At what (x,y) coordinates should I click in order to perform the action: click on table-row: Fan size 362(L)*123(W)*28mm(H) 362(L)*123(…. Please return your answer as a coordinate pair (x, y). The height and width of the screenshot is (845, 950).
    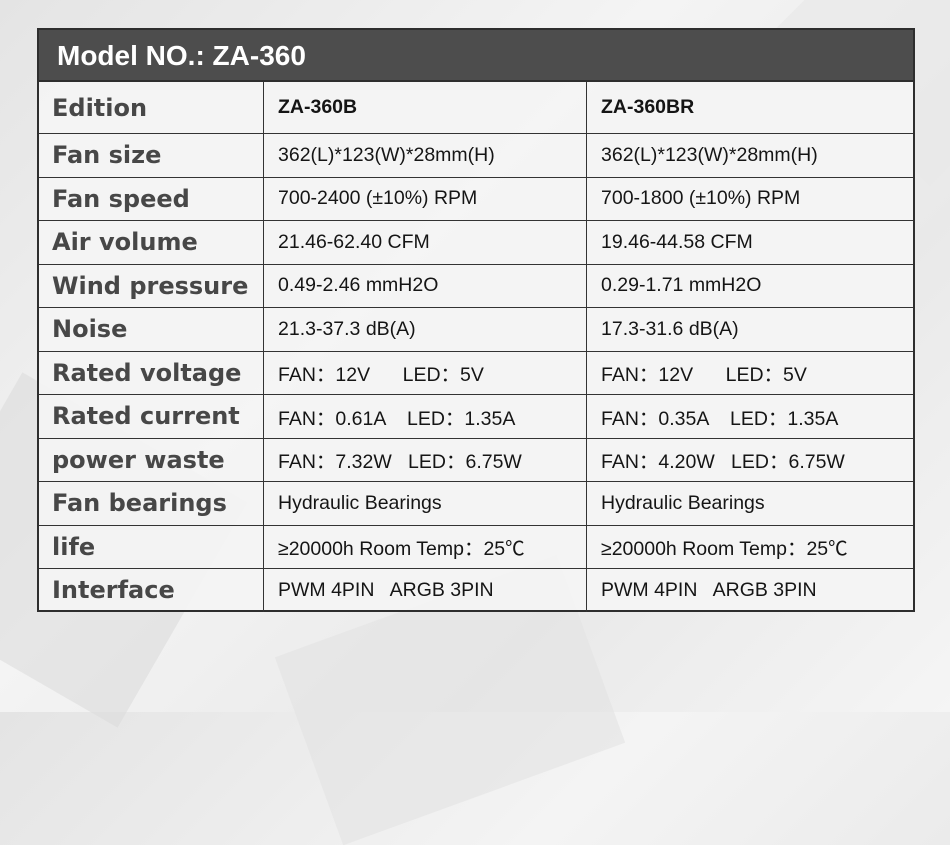
    Looking at the image, I should click on (476, 155).